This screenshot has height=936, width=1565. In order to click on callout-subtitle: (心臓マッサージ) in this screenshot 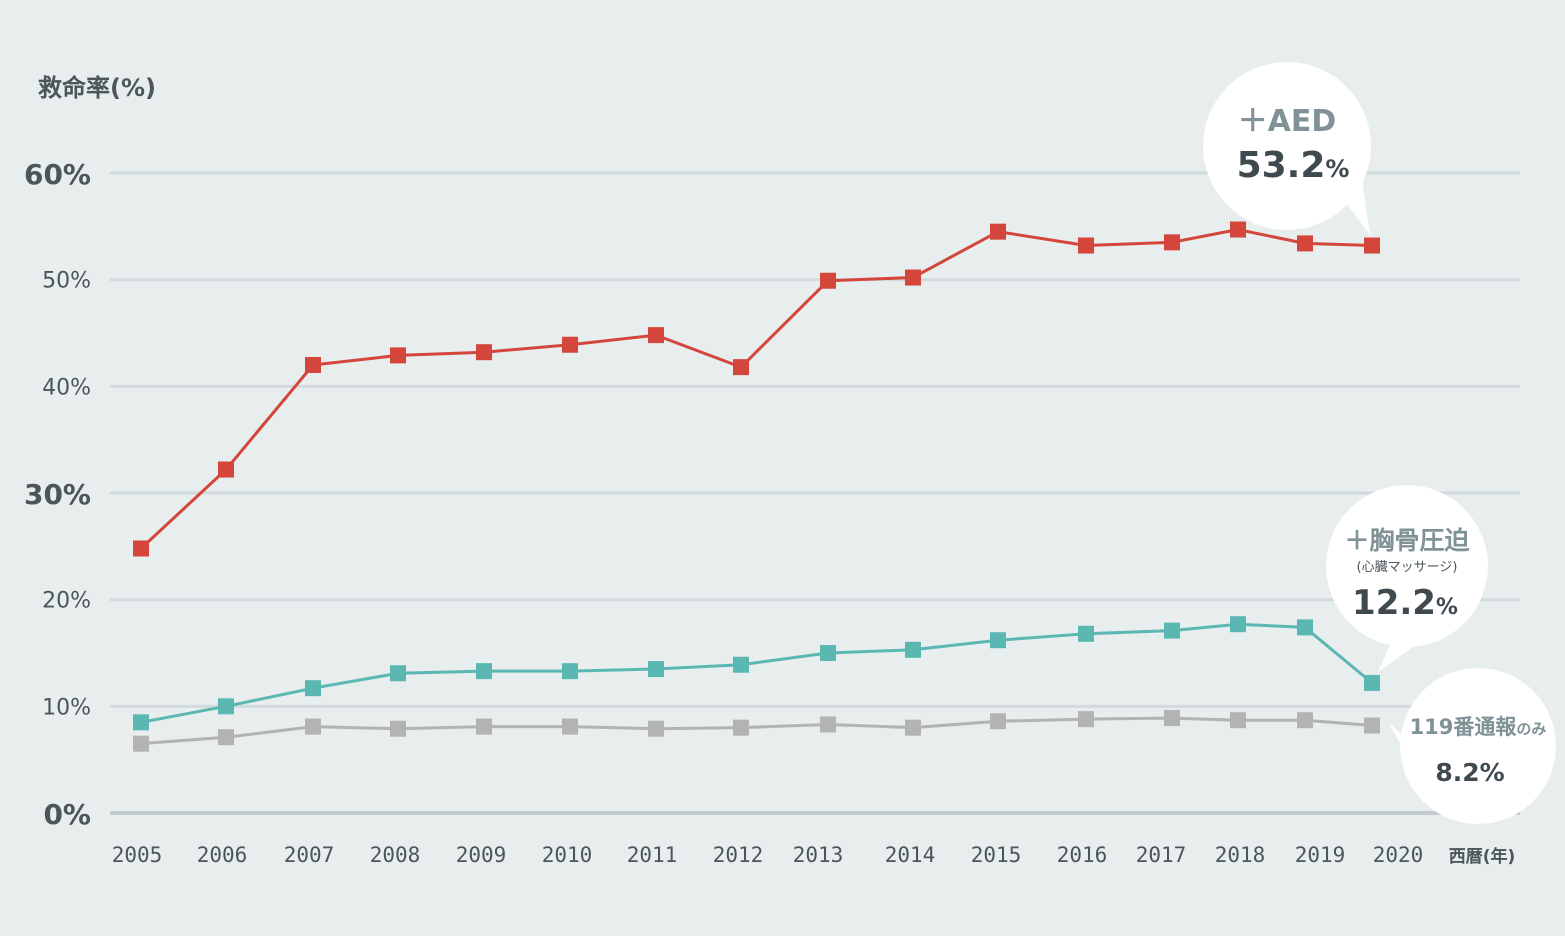, I will do `click(1407, 567)`.